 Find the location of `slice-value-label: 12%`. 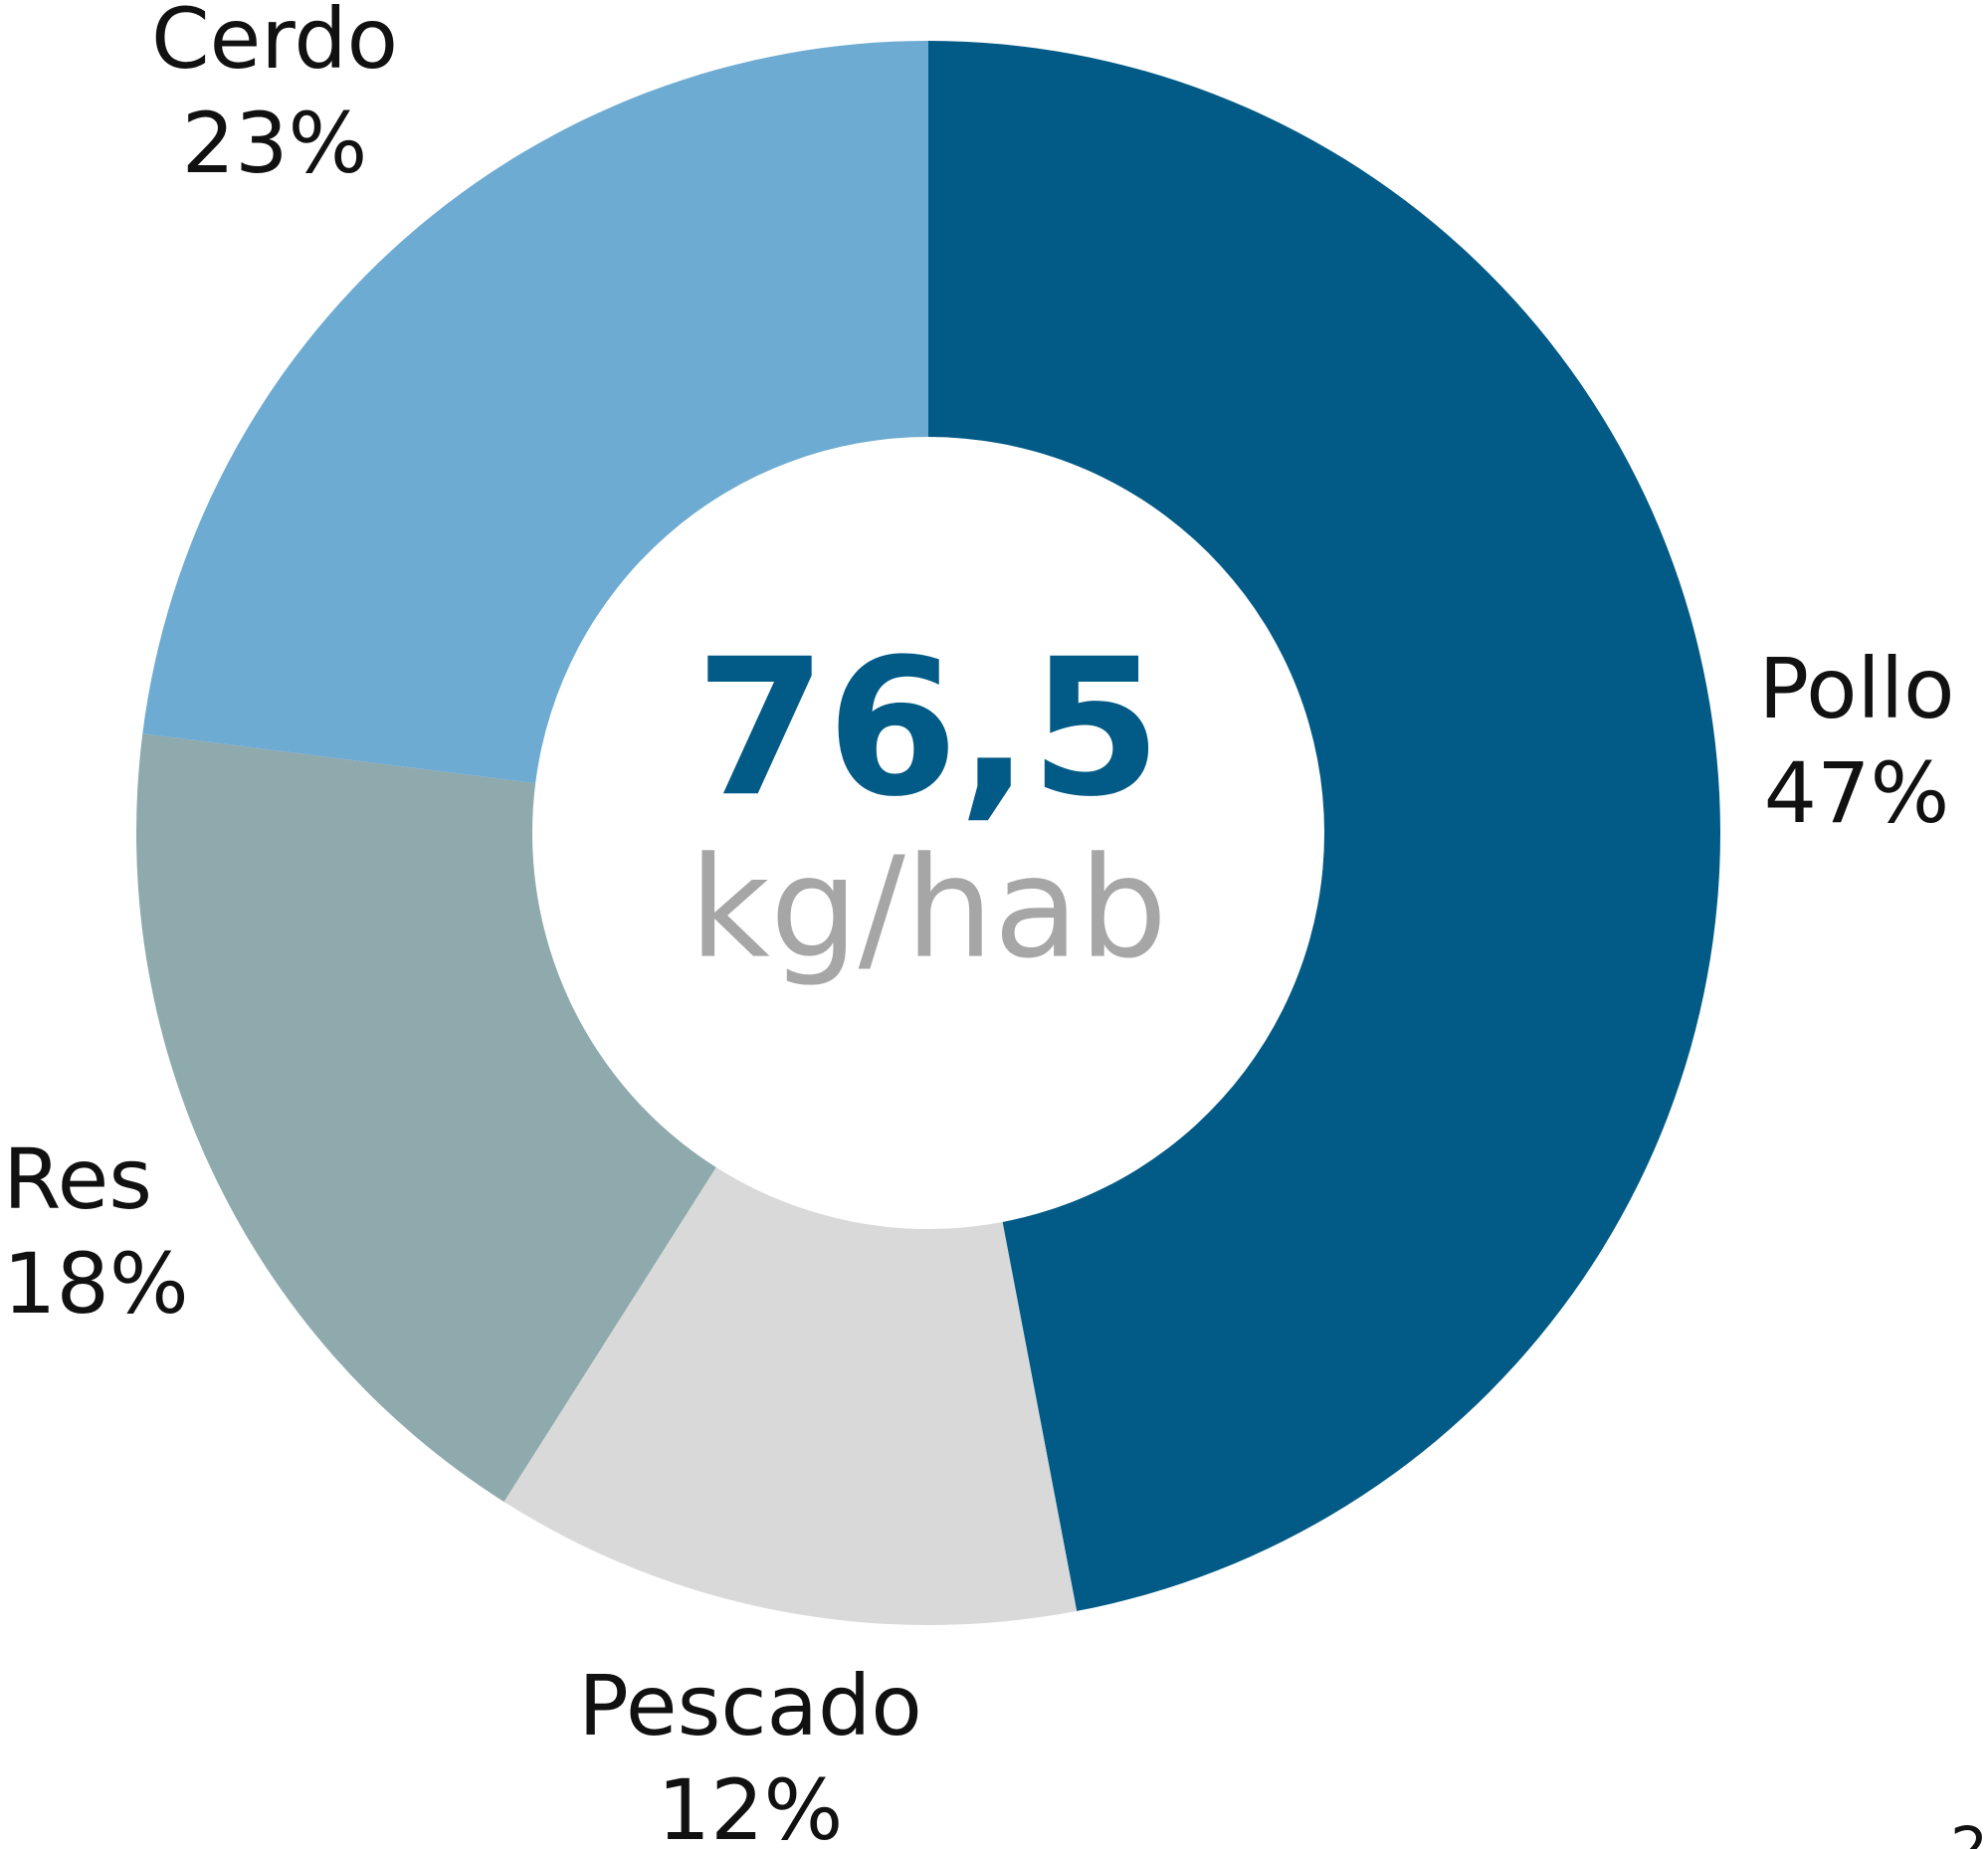

slice-value-label: 12% is located at coordinates (751, 1805).